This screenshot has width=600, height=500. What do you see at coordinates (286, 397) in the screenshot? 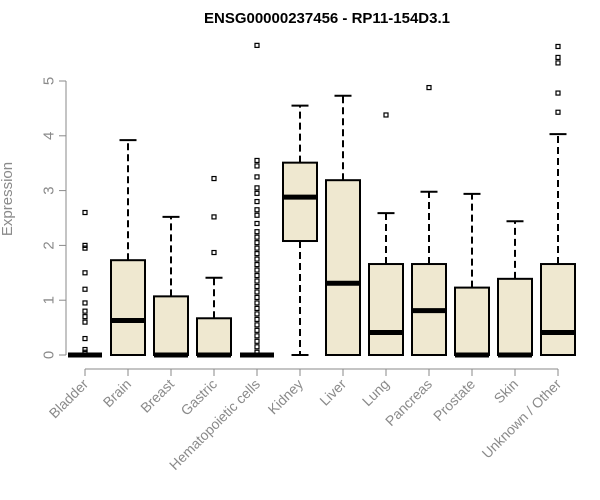
I see `x-tick-label: Kidney` at bounding box center [286, 397].